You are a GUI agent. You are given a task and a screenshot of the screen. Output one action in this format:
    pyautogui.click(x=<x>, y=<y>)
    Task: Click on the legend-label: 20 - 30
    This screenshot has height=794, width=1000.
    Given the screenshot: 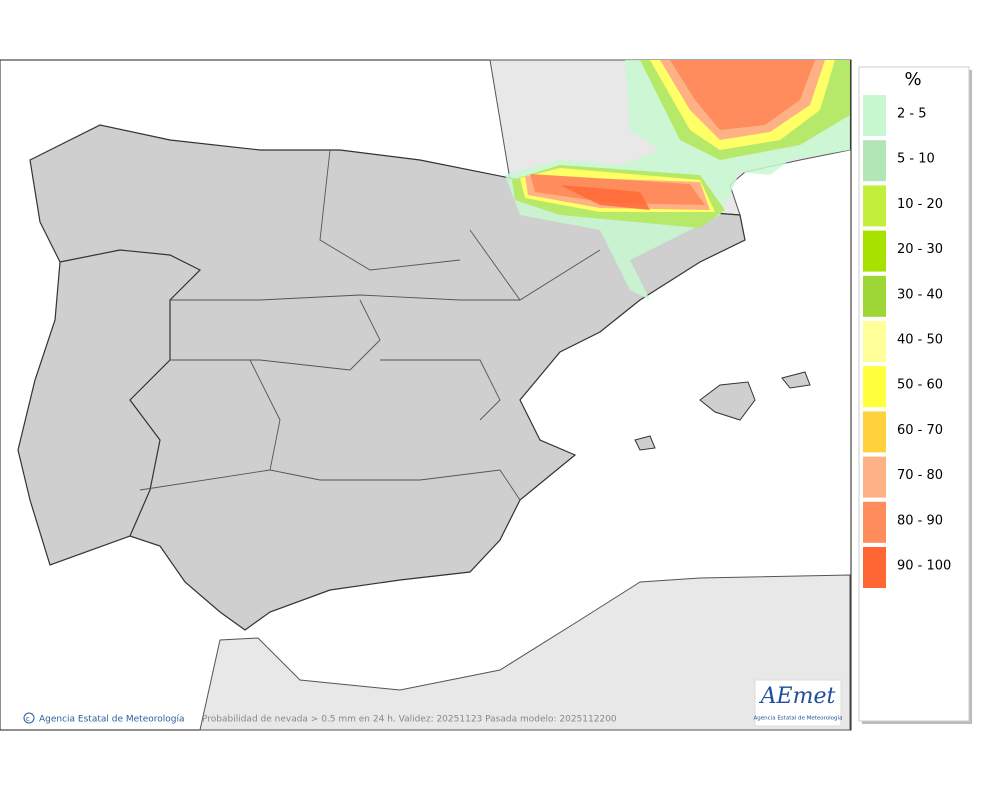 What is the action you would take?
    pyautogui.click(x=920, y=249)
    